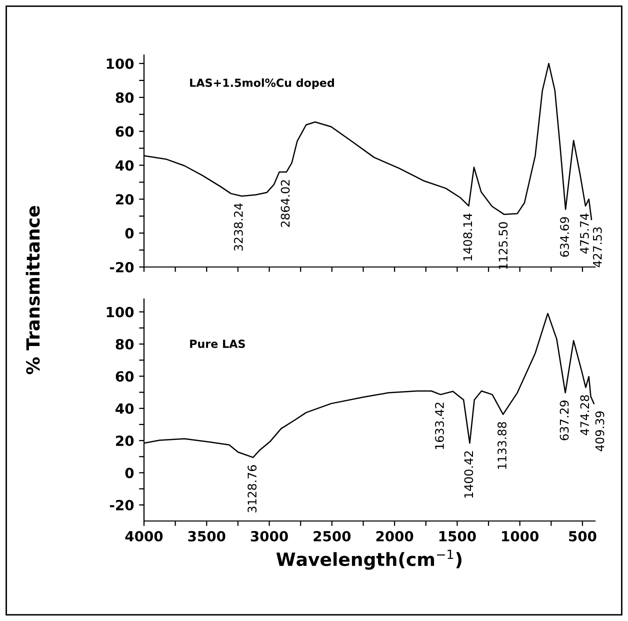 Image resolution: width=628 pixels, height=621 pixels. I want to click on annotation: 2864.02, so click(285, 203).